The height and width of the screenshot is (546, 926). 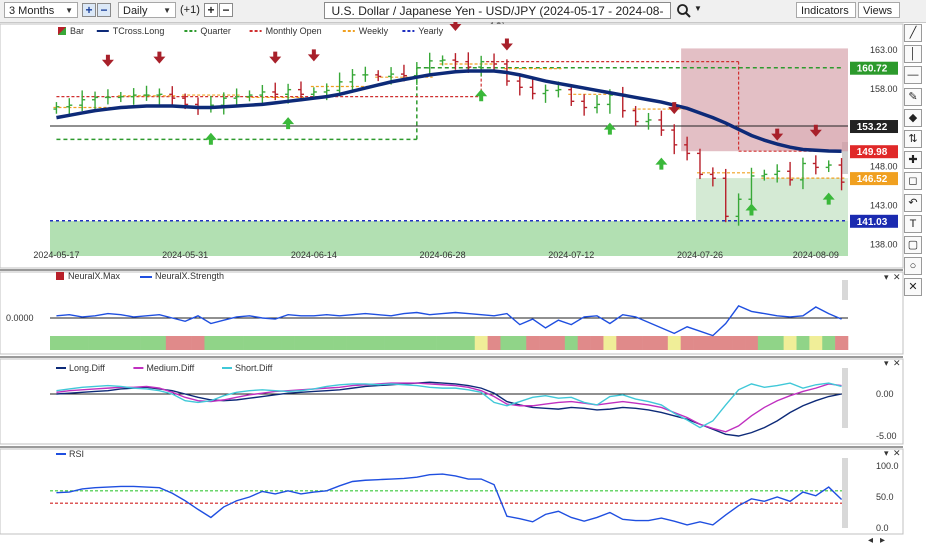 What do you see at coordinates (700, 255) in the screenshot?
I see `date-tick-label: 2024-07-26` at bounding box center [700, 255].